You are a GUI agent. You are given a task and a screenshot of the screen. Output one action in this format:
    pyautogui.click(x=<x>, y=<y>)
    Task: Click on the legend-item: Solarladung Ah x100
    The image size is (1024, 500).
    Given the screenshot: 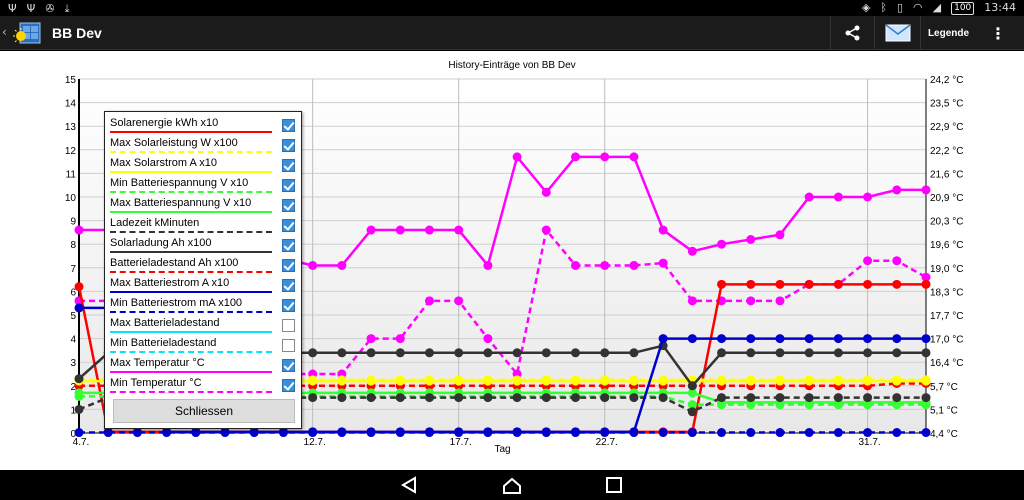 What is the action you would take?
    pyautogui.click(x=204, y=246)
    